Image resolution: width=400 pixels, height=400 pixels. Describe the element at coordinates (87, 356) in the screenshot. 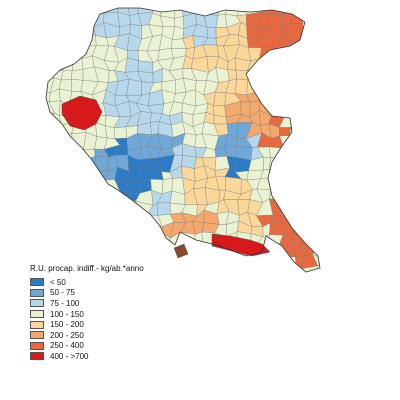

I see `legend-item: 400 - >700` at that location.